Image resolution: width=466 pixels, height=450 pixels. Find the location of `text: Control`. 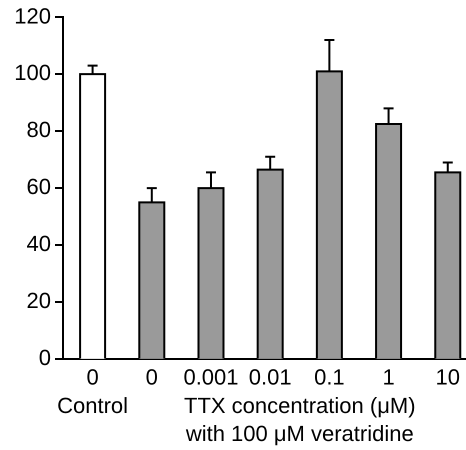

text: Control is located at coordinates (92, 406).